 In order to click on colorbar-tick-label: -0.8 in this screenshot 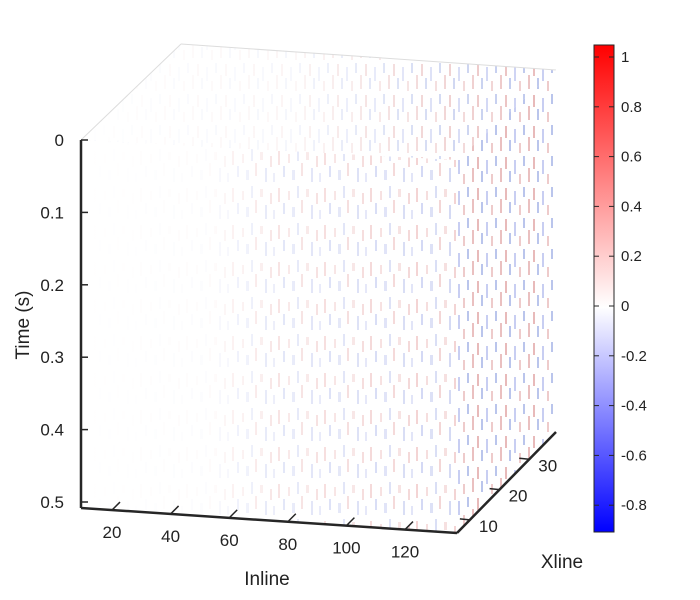, I will do `click(634, 505)`.